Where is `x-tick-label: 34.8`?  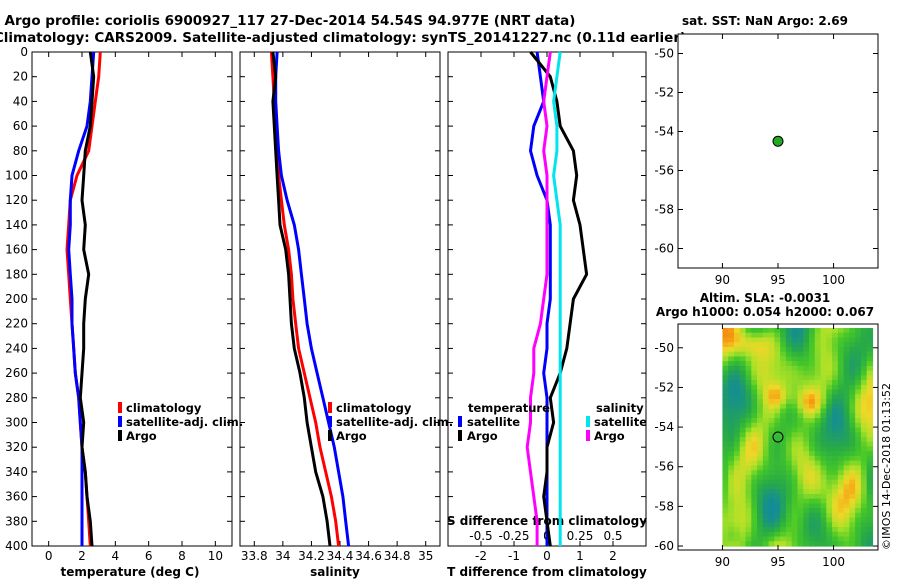 x-tick-label: 34.8 is located at coordinates (397, 556).